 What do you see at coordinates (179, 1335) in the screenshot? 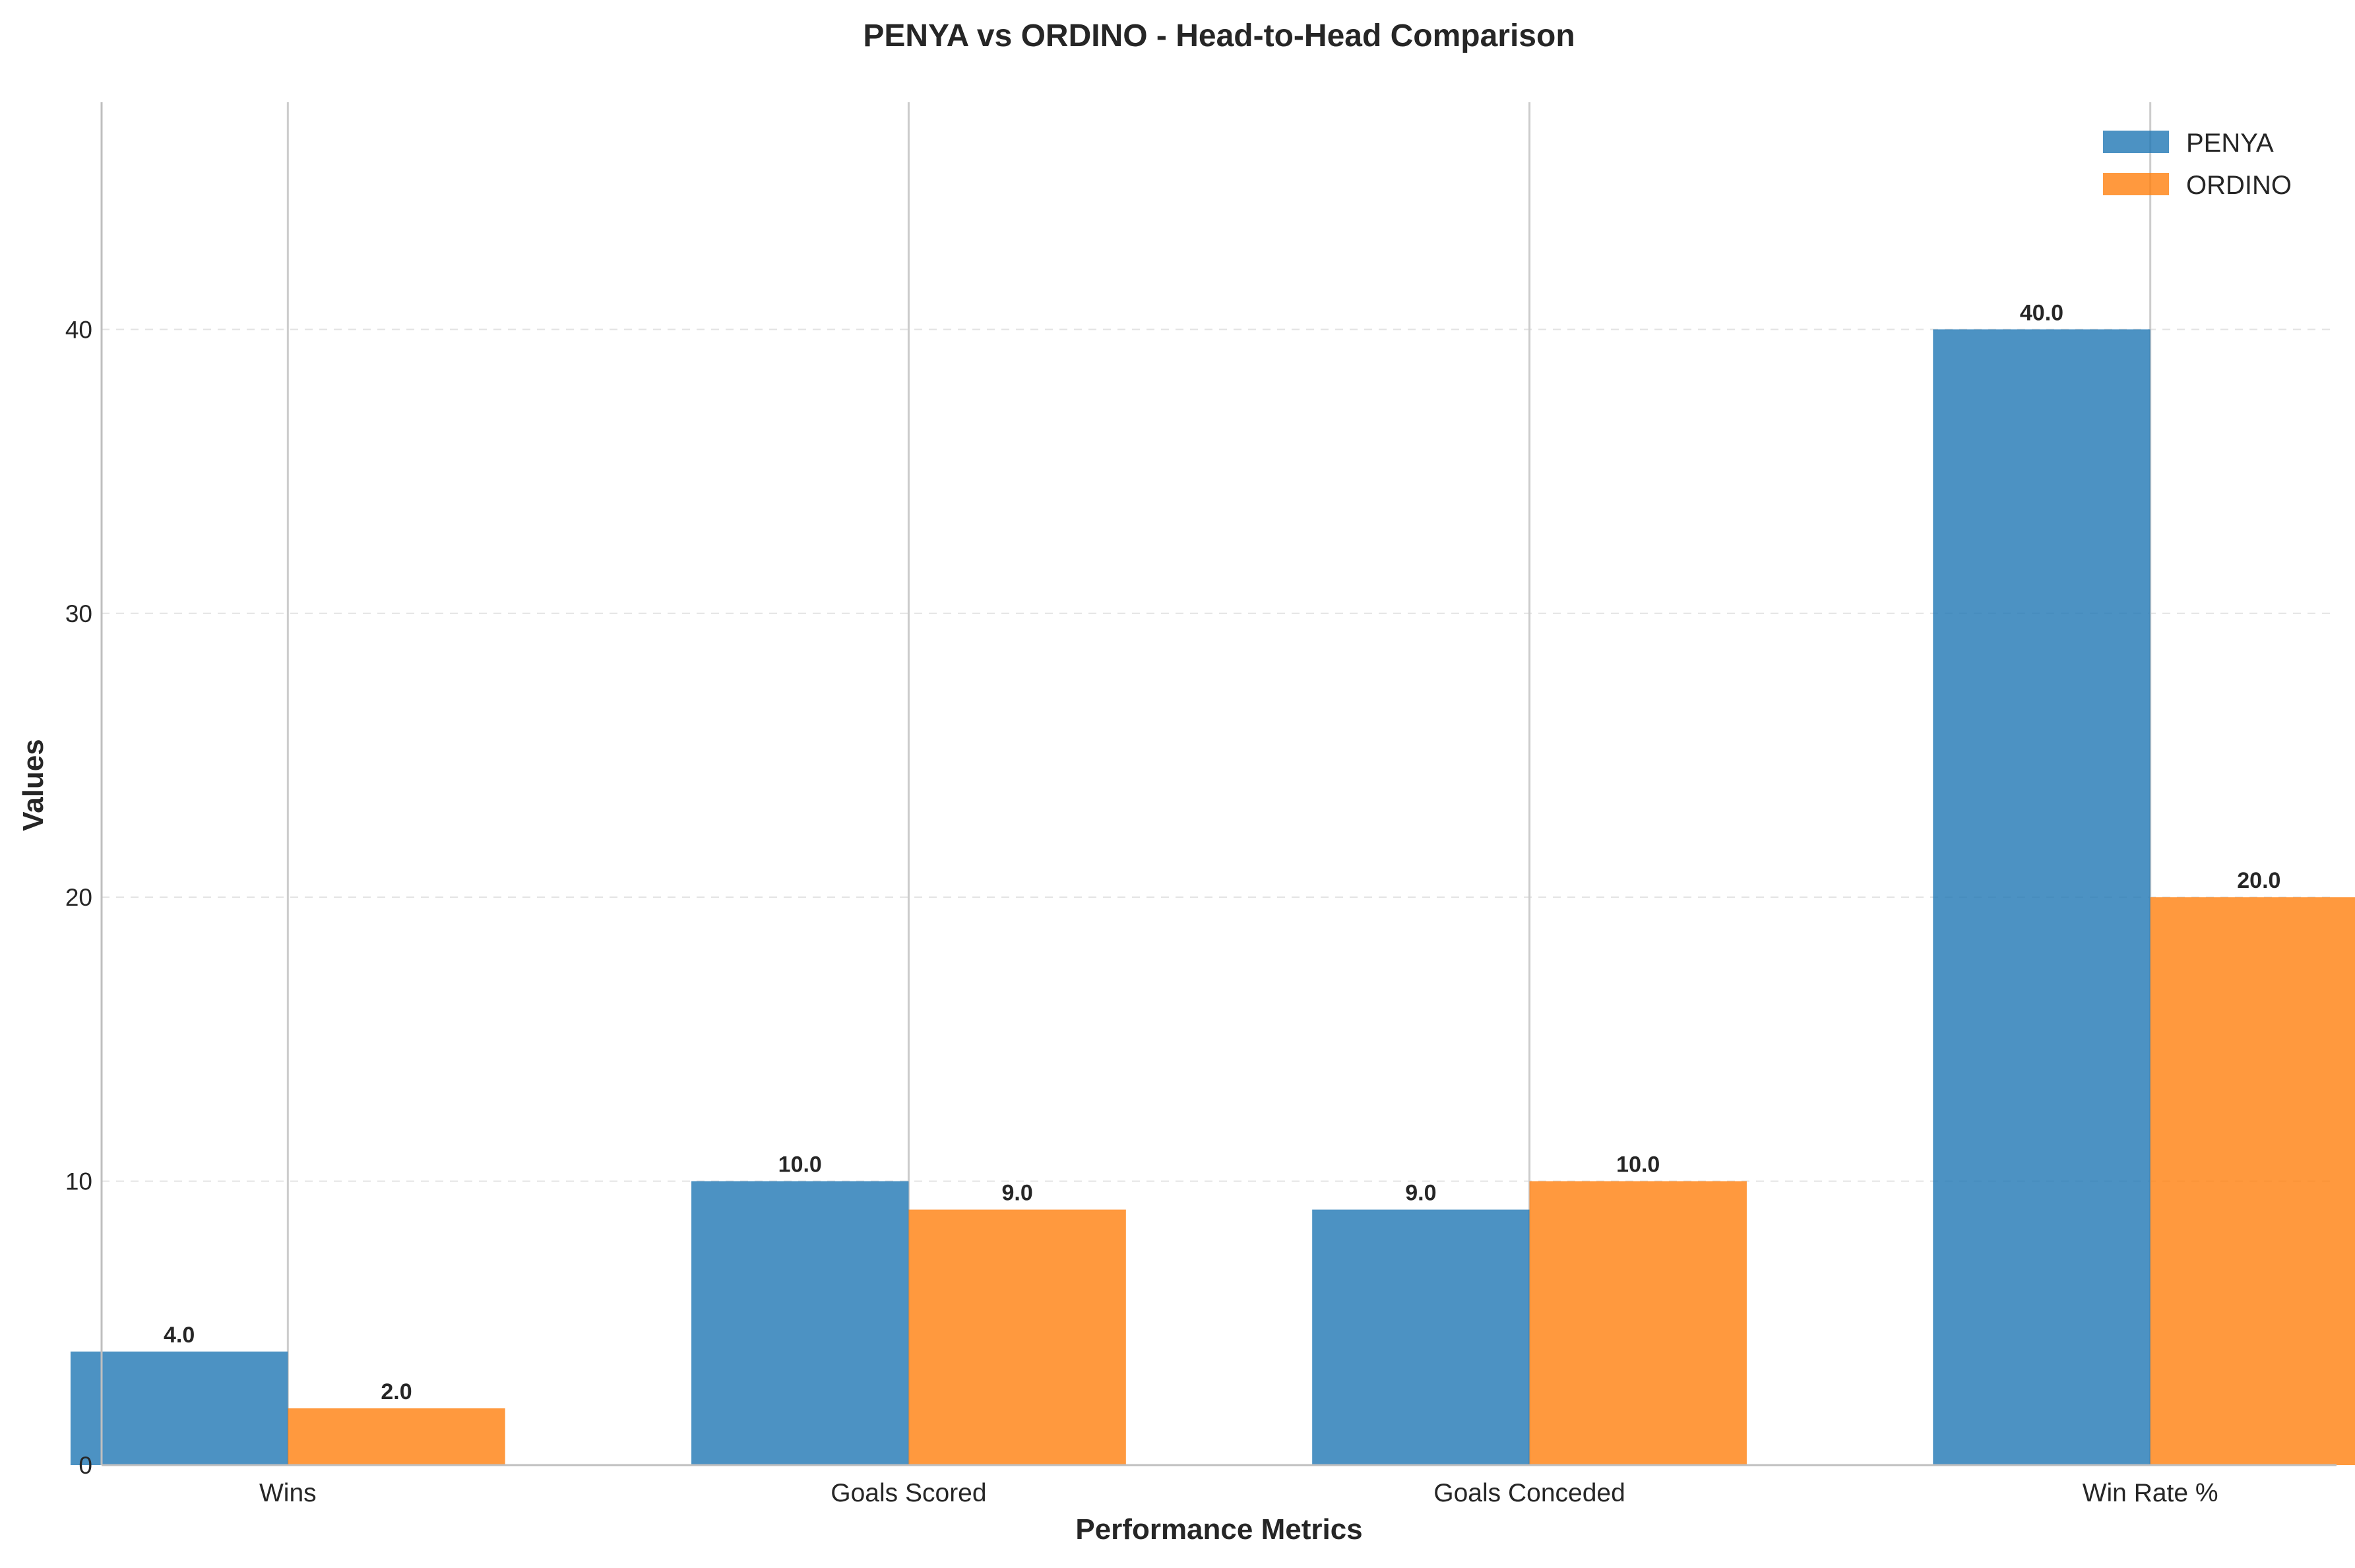
I see `bar-value-label: 4.0` at bounding box center [179, 1335].